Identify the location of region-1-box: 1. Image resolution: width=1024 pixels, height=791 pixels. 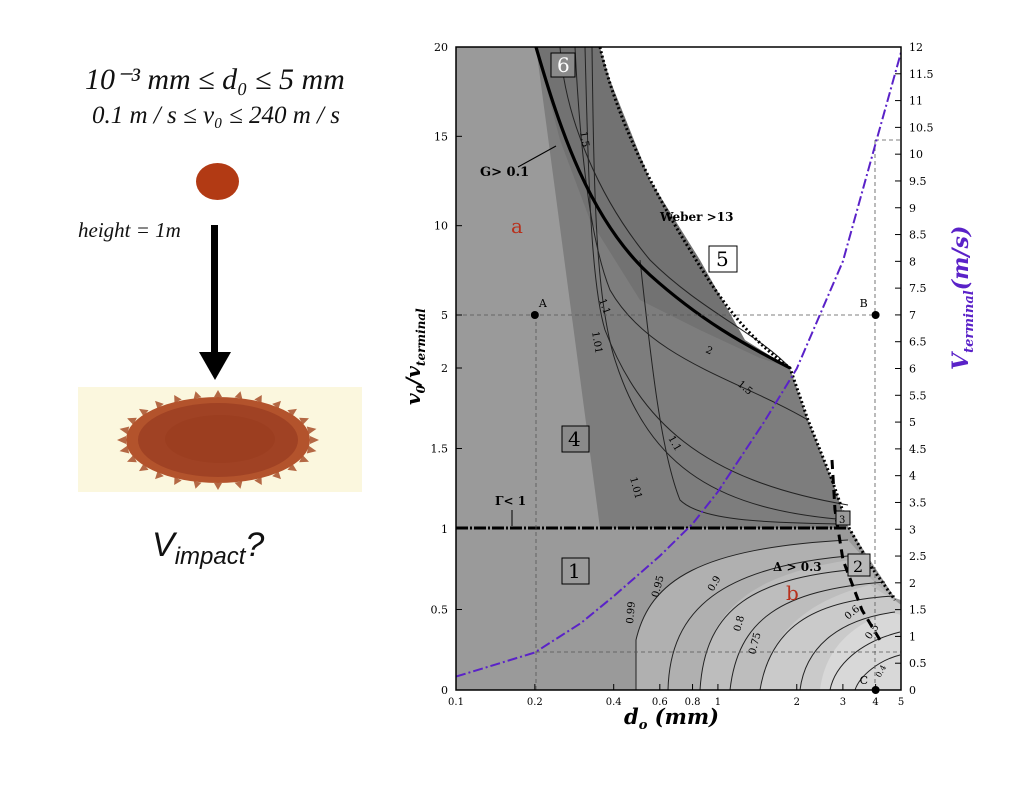
(575, 571).